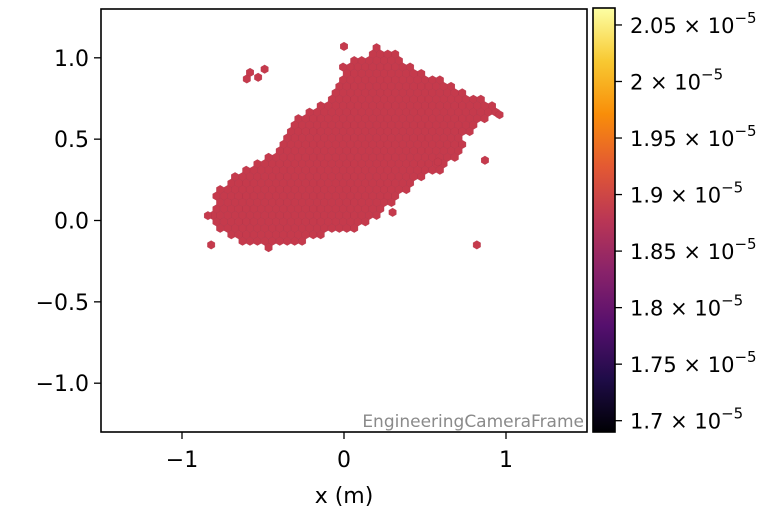  What do you see at coordinates (693, 23) in the screenshot?
I see `colorbar-tick-label: 2.05 × 10⁻⁵` at bounding box center [693, 23].